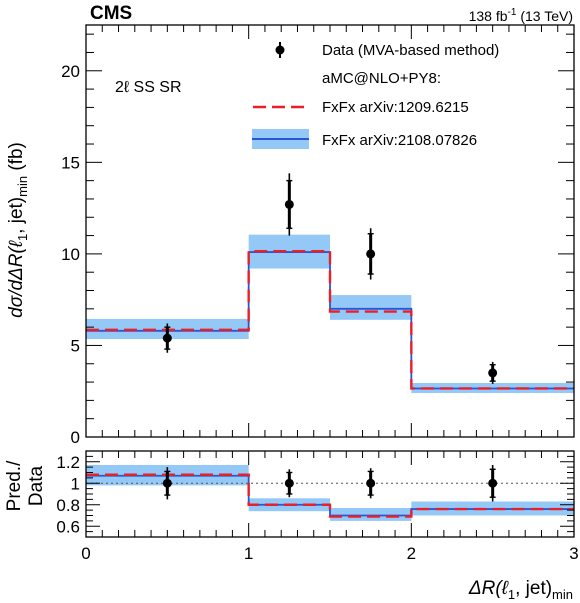 The height and width of the screenshot is (603, 580). I want to click on series-fxfx-1209-line, so click(330, 495).